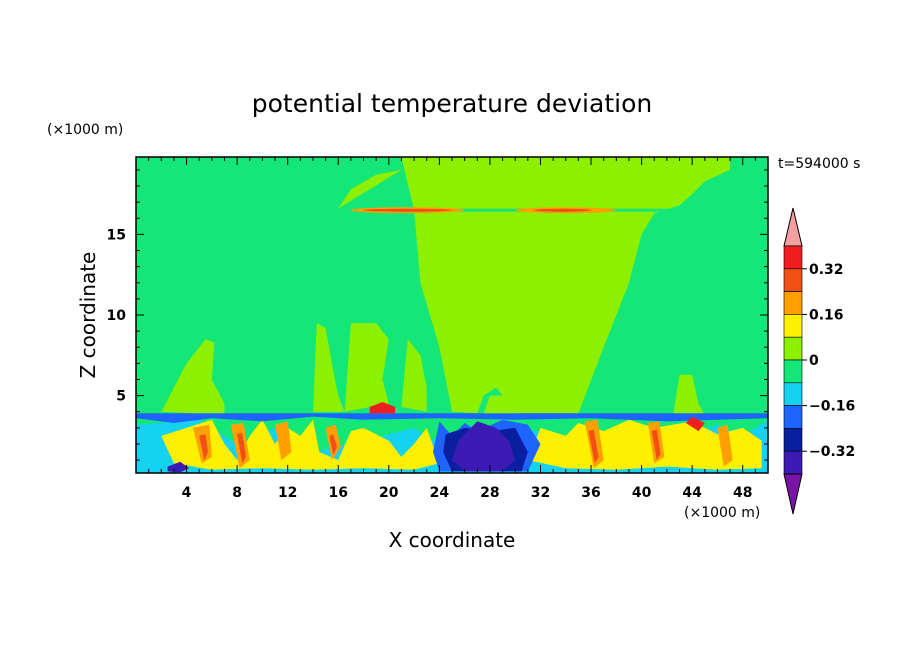  What do you see at coordinates (826, 315) in the screenshot?
I see `colorbar-tick-label: 0.16` at bounding box center [826, 315].